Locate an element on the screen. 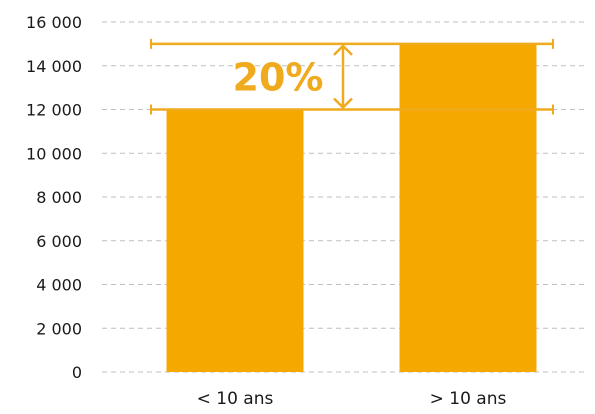 The width and height of the screenshot is (595, 414). y-tick-label: 0 is located at coordinates (77, 372).